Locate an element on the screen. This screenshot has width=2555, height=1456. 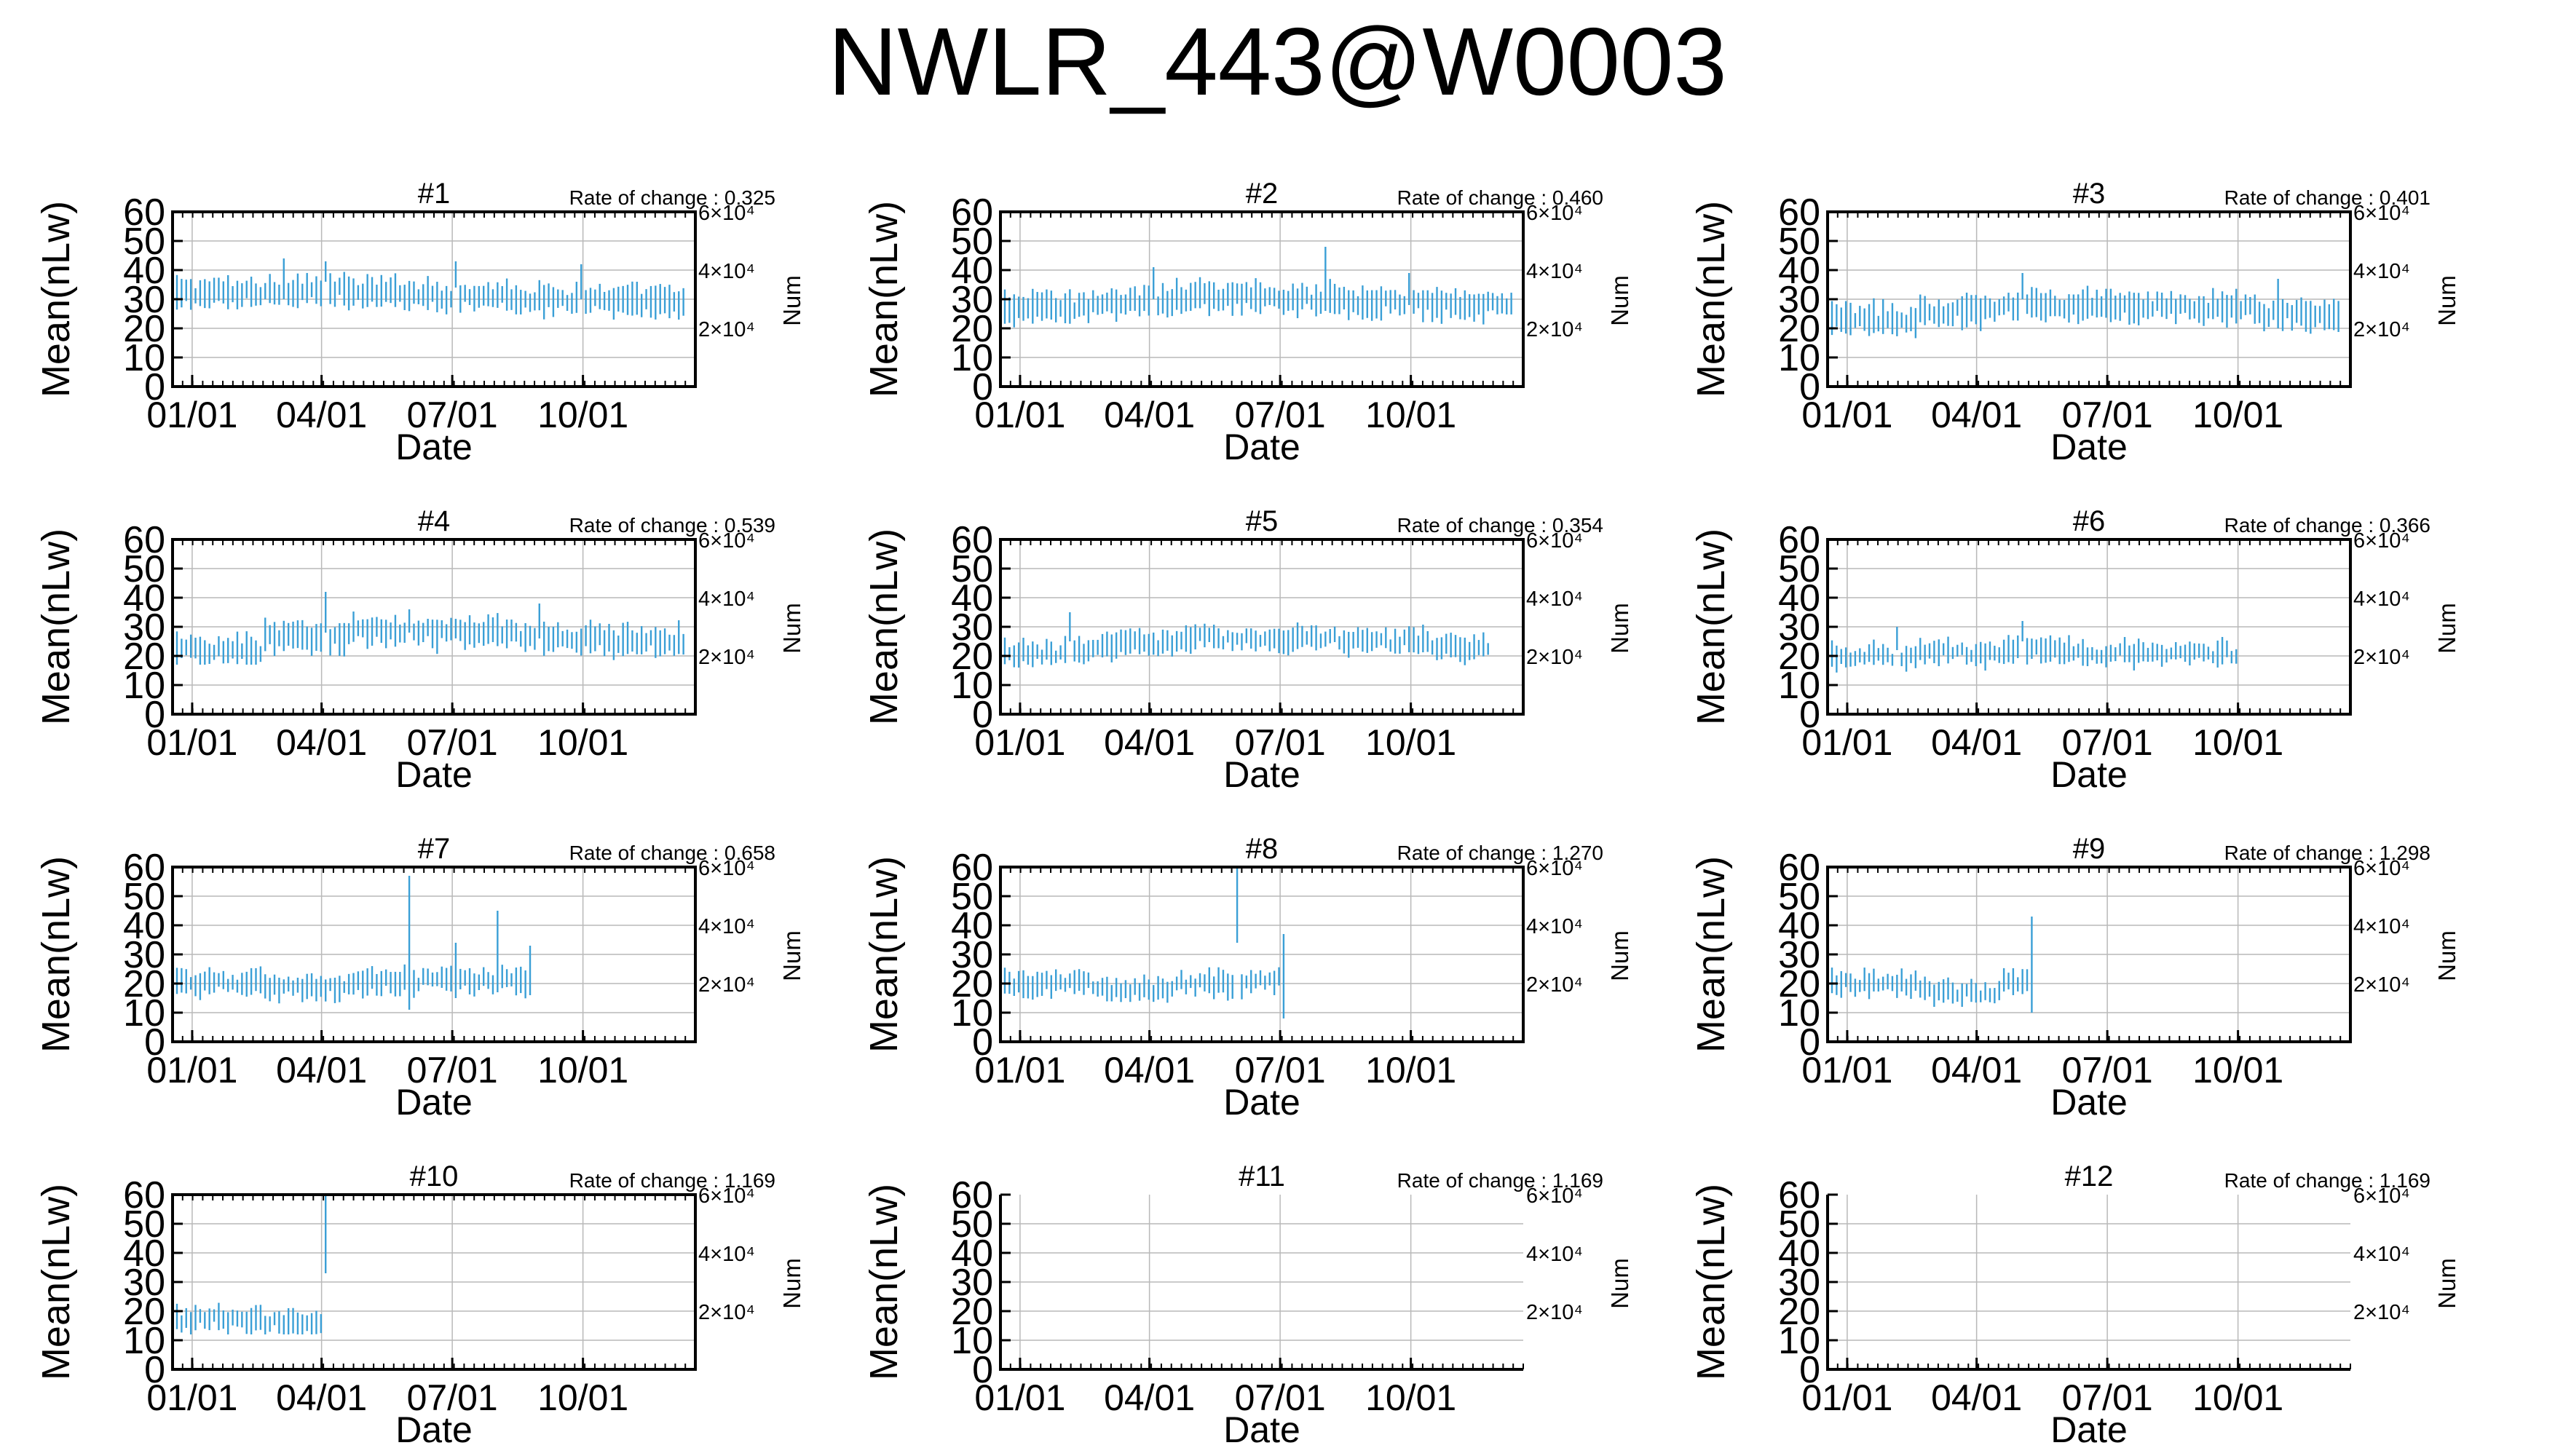
rate-of-change: Rate of change : 0.460 is located at coordinates (1500, 197).